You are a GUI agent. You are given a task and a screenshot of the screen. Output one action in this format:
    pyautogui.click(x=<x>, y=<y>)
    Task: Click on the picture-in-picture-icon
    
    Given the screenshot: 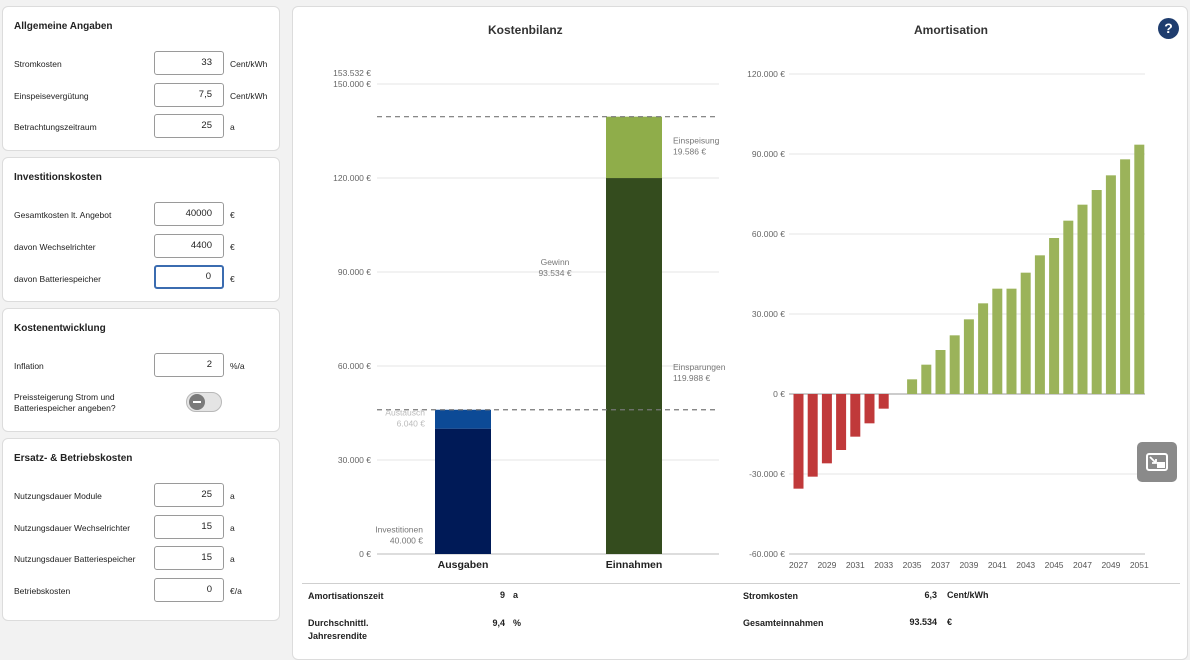 What is the action you would take?
    pyautogui.click(x=1157, y=462)
    